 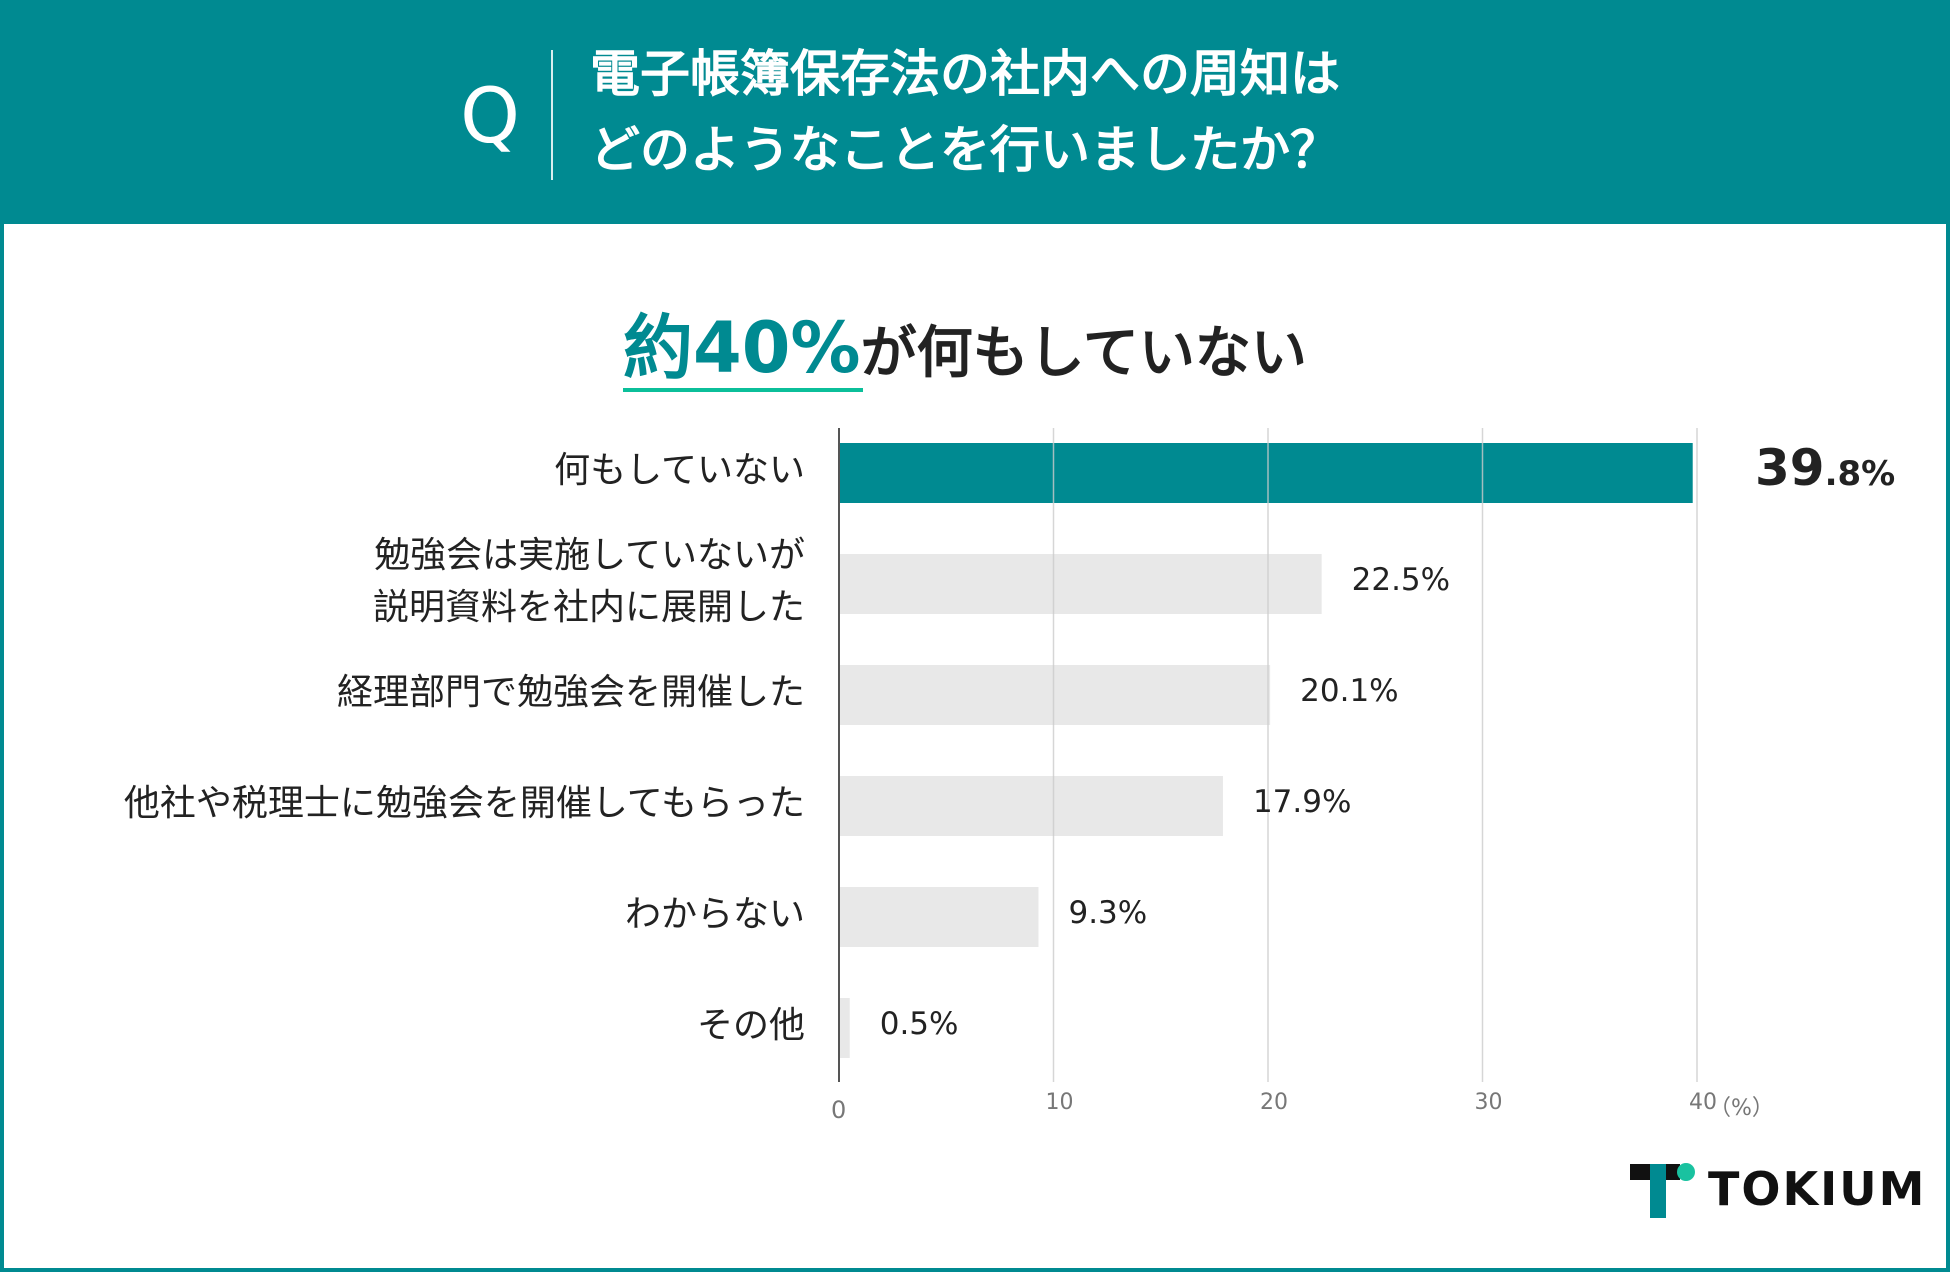 I want to click on question-mark-q: Q, so click(x=490, y=115).